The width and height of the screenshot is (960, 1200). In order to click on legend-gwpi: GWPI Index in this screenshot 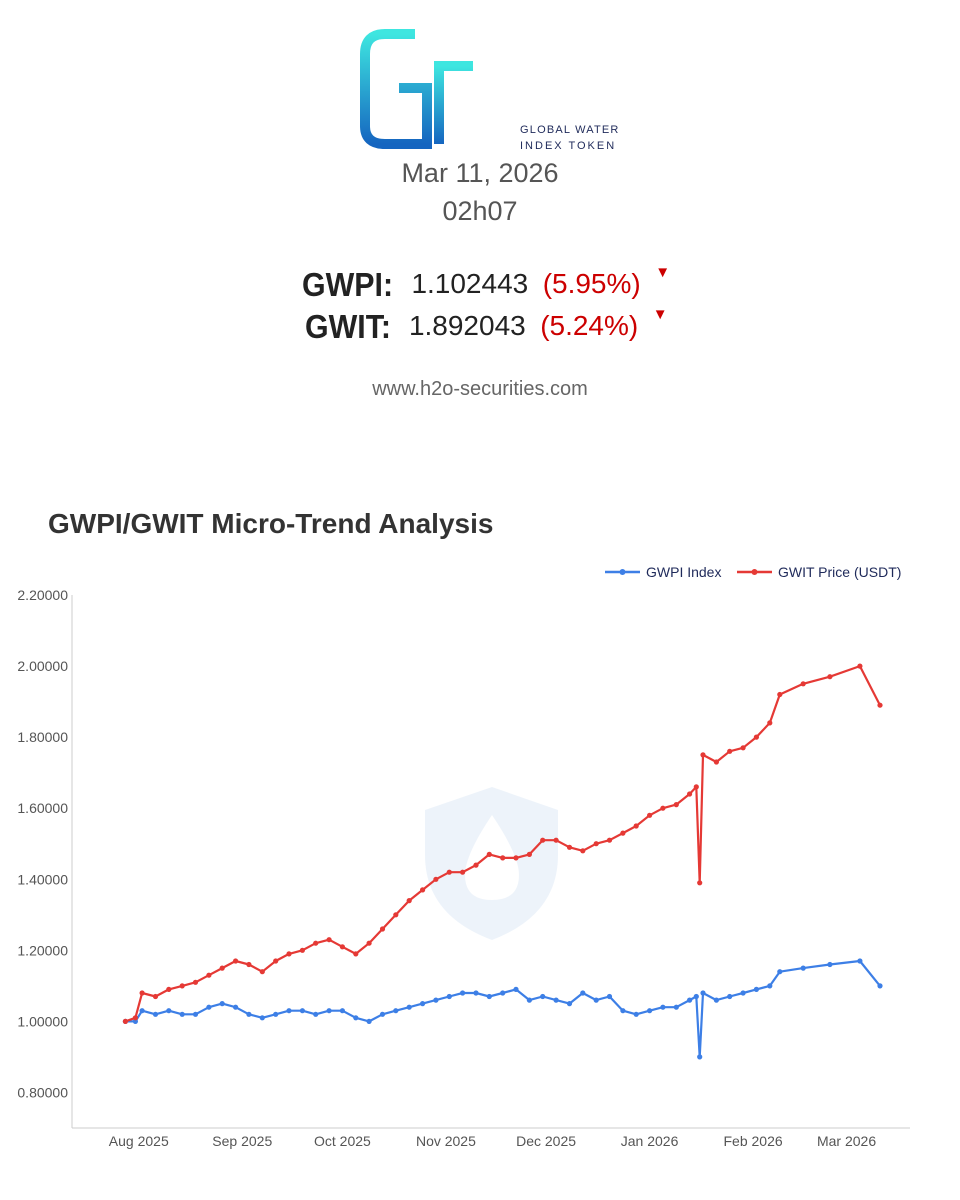, I will do `click(663, 572)`.